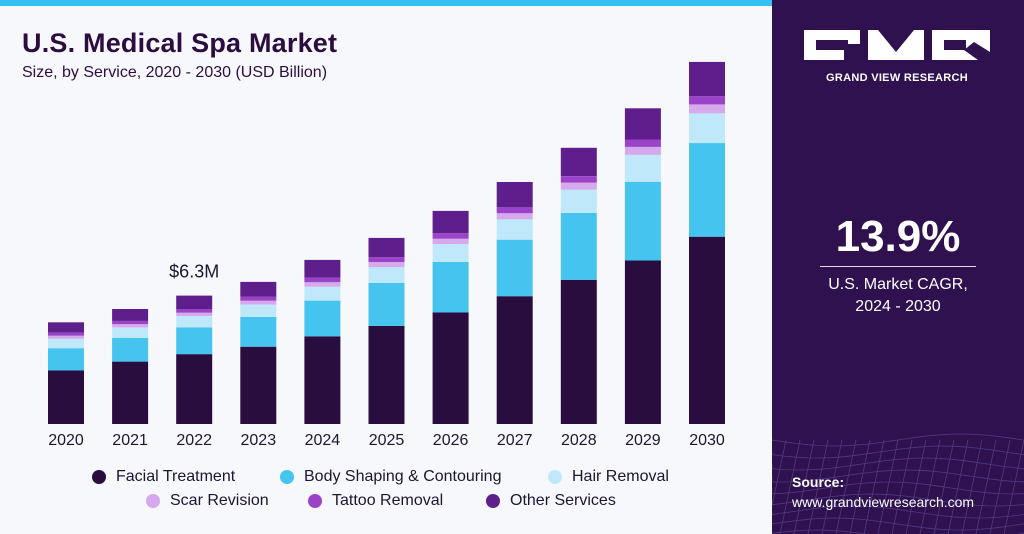  Describe the element at coordinates (322, 293) in the screenshot. I see `bar-segment-2024-hair-removal` at that location.